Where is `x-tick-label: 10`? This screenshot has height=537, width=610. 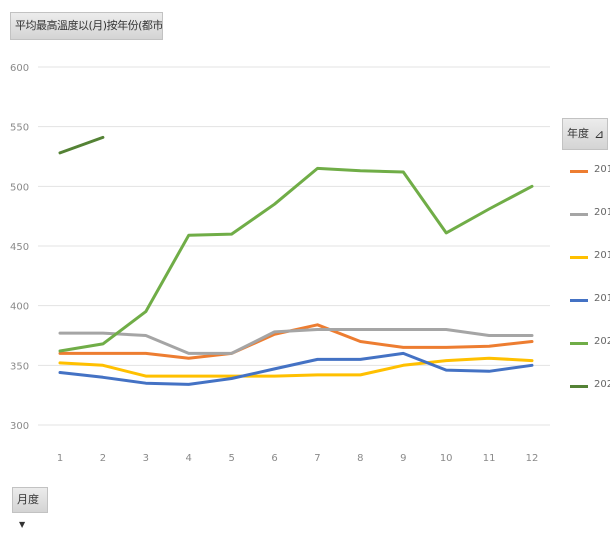 x-tick-label: 10 is located at coordinates (446, 458).